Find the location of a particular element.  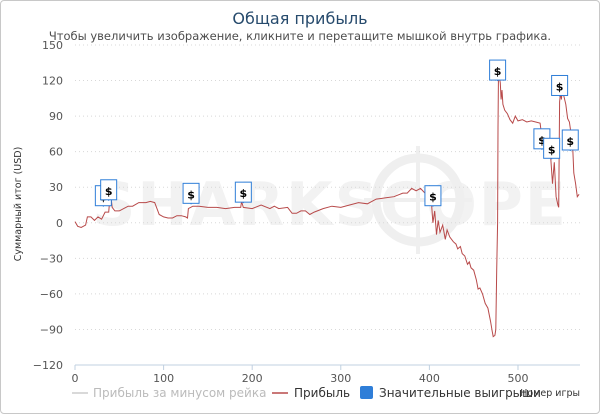

x-tick-label: 400 is located at coordinates (429, 378).